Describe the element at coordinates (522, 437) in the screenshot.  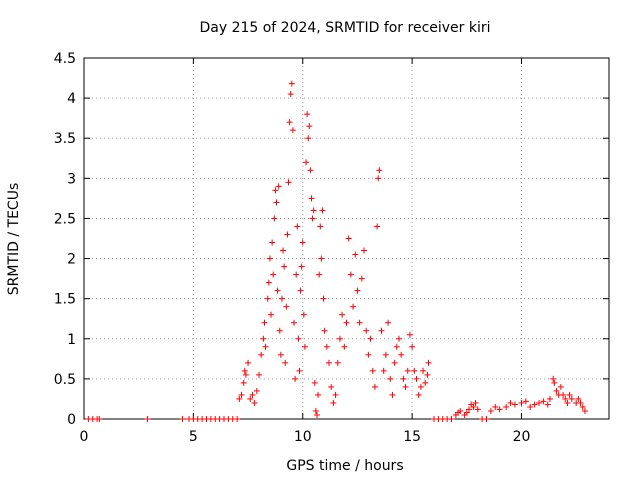
I see `x-tick-label: 20` at that location.